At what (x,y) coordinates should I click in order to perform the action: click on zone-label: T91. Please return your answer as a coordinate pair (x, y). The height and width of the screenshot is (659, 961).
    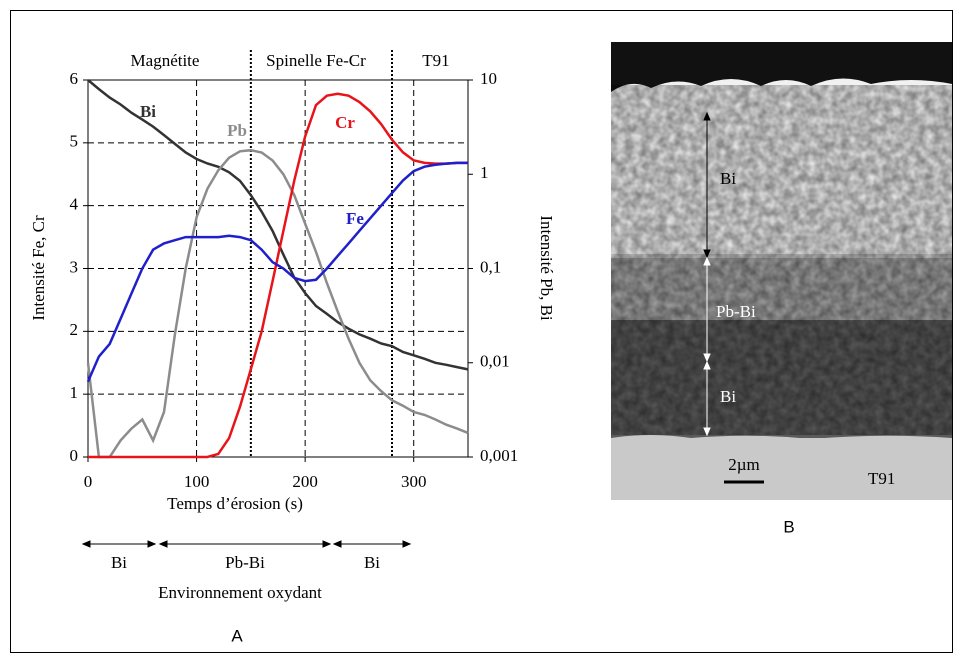
    Looking at the image, I should click on (435, 60).